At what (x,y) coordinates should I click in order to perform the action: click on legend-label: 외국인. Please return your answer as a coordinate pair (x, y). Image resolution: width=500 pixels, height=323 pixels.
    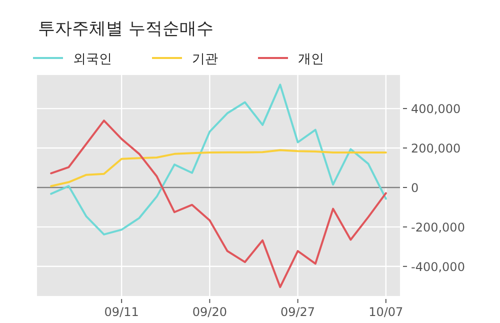
    Looking at the image, I should click on (92, 59).